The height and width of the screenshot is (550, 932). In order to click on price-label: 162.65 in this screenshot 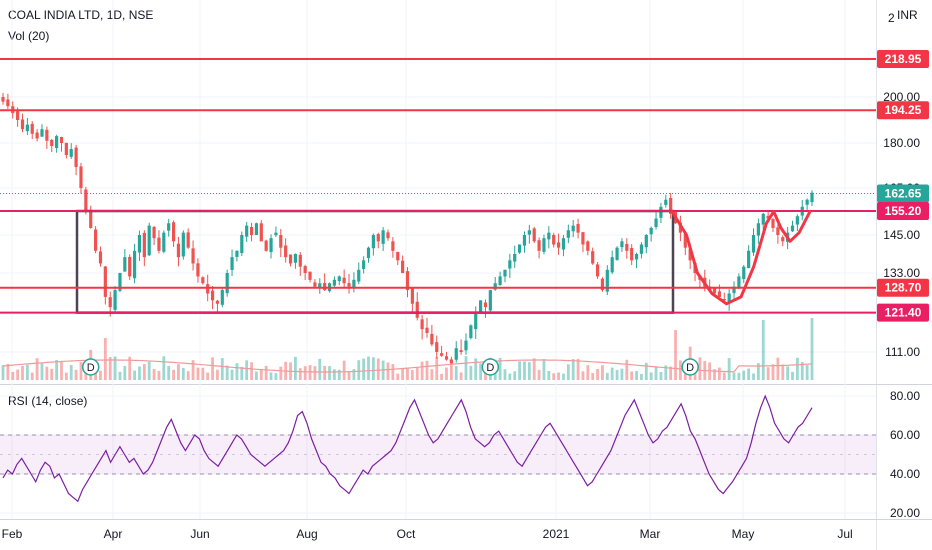, I will do `click(903, 194)`.